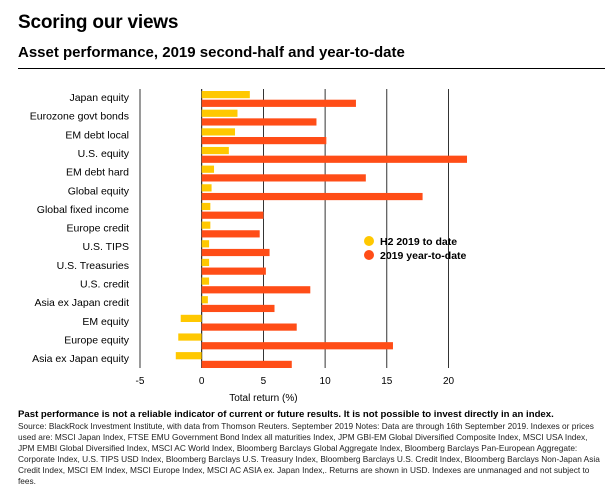 This screenshot has width=605, height=491. I want to click on category-label: Asia ex Japan equity, so click(81, 359).